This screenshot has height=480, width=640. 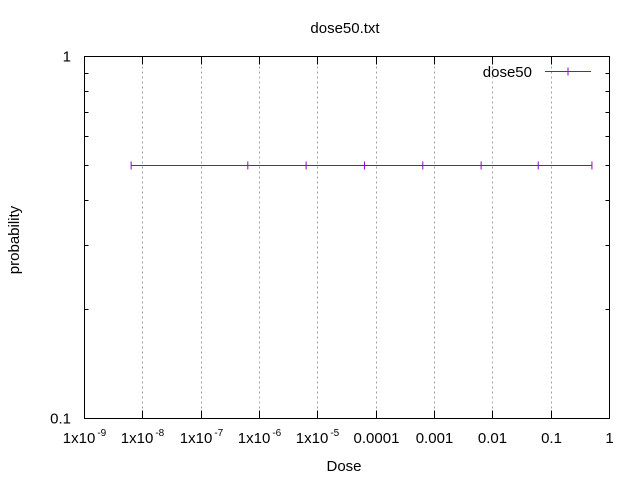 What do you see at coordinates (101, 433) in the screenshot?
I see `x-tick-label-exponent: -9` at bounding box center [101, 433].